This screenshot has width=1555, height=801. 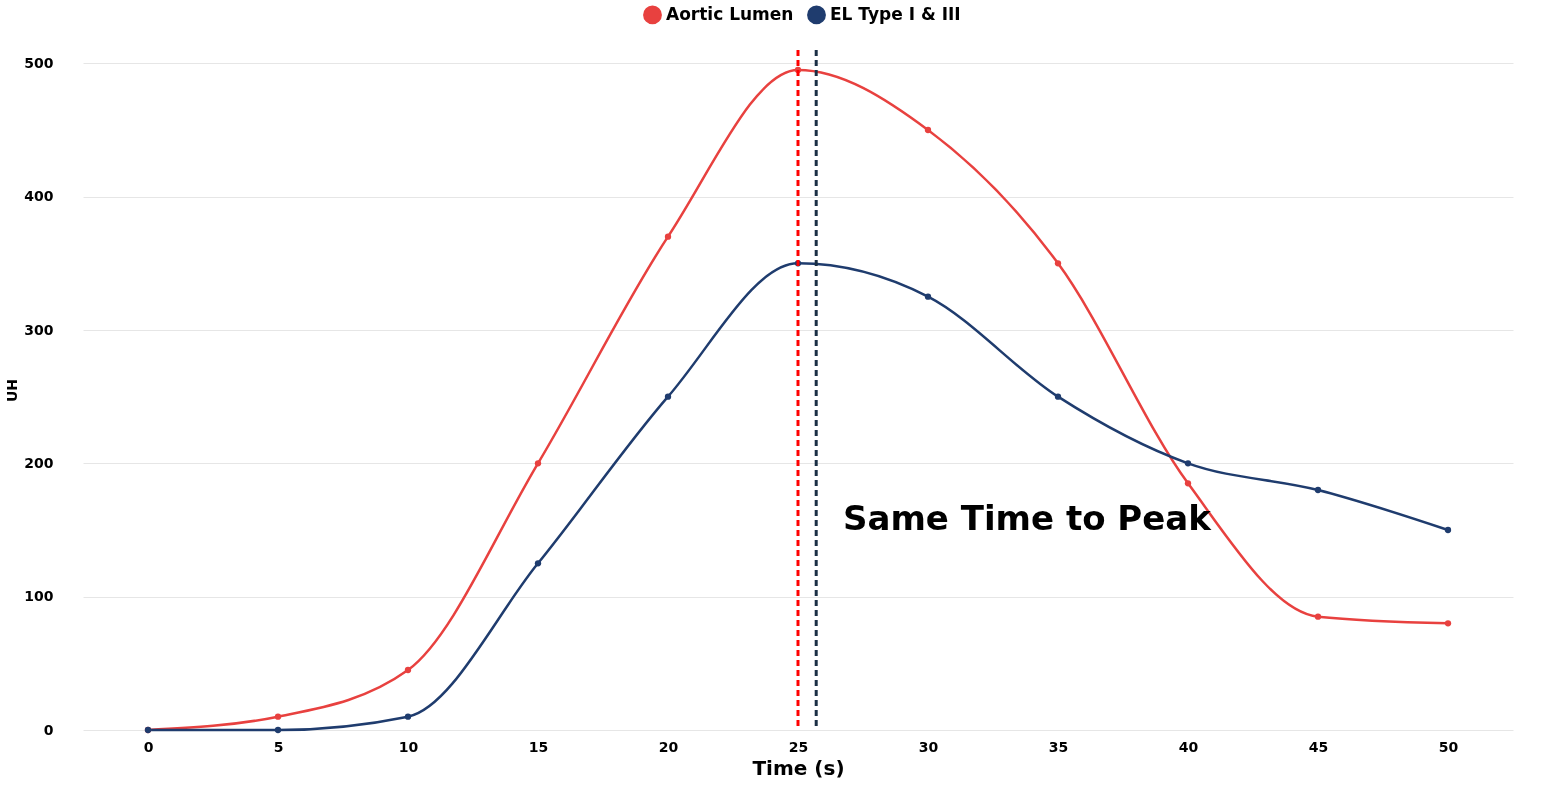 I want to click on y-tick-label: 200, so click(x=39, y=462).